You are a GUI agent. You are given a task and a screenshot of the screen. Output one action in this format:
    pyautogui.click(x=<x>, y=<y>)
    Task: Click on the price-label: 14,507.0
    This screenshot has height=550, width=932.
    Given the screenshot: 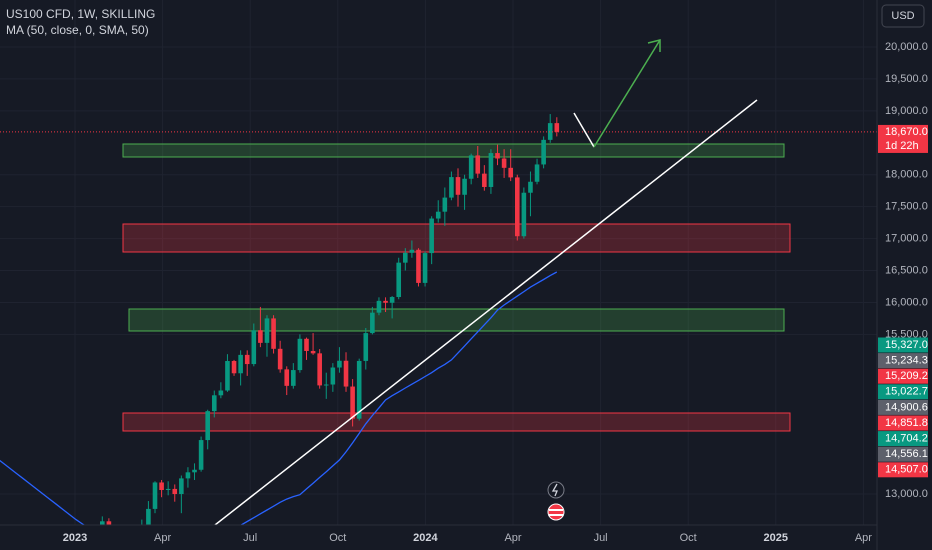 What is the action you would take?
    pyautogui.click(x=906, y=470)
    